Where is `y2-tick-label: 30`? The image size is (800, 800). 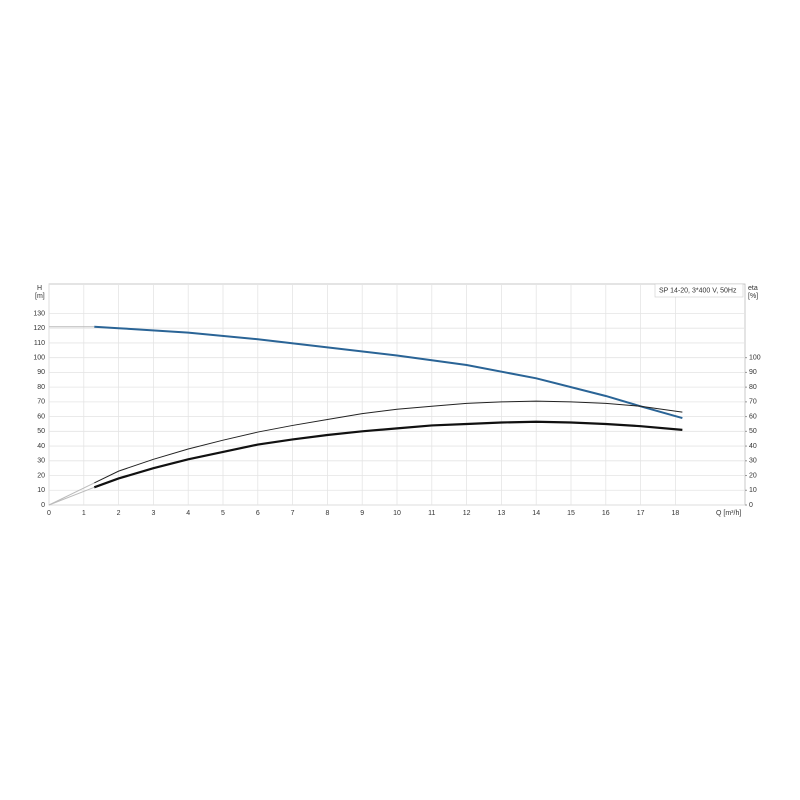
y2-tick-label: 30 is located at coordinates (753, 461).